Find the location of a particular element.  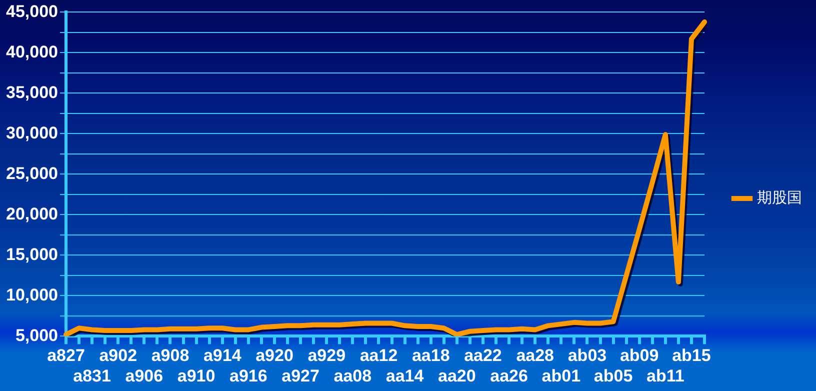

x-tick-label: a908 is located at coordinates (170, 356).